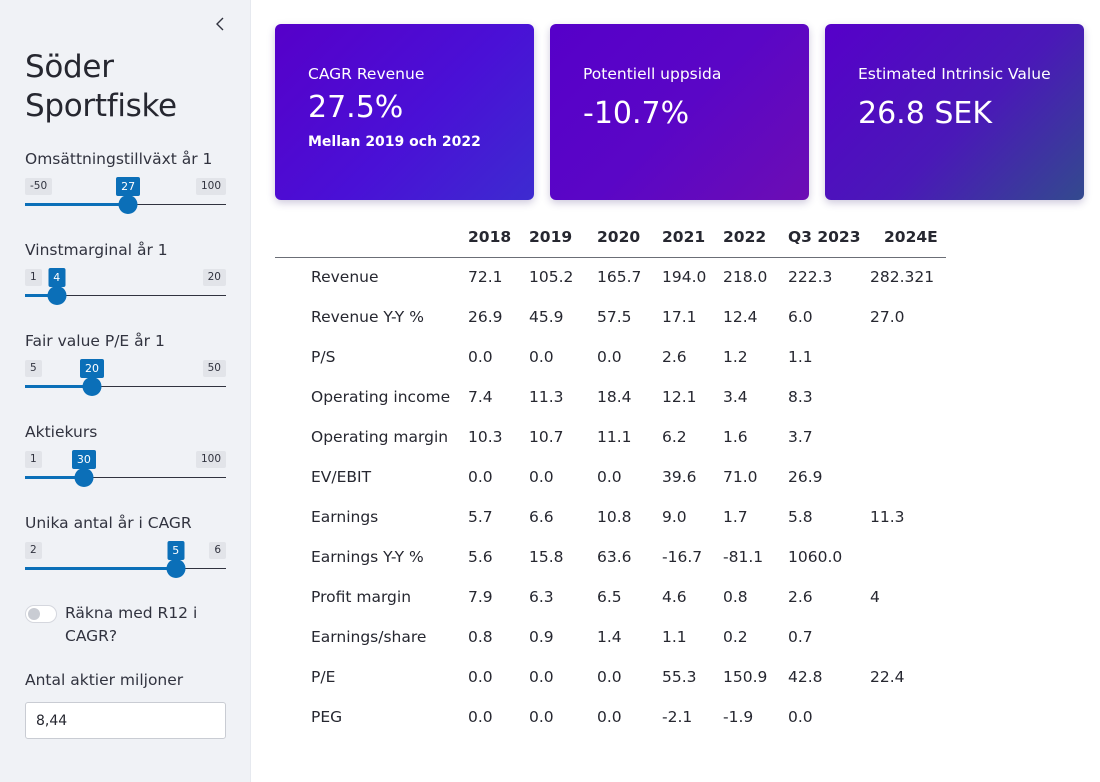  What do you see at coordinates (356, 107) in the screenshot?
I see `metric-value: 27.5%` at bounding box center [356, 107].